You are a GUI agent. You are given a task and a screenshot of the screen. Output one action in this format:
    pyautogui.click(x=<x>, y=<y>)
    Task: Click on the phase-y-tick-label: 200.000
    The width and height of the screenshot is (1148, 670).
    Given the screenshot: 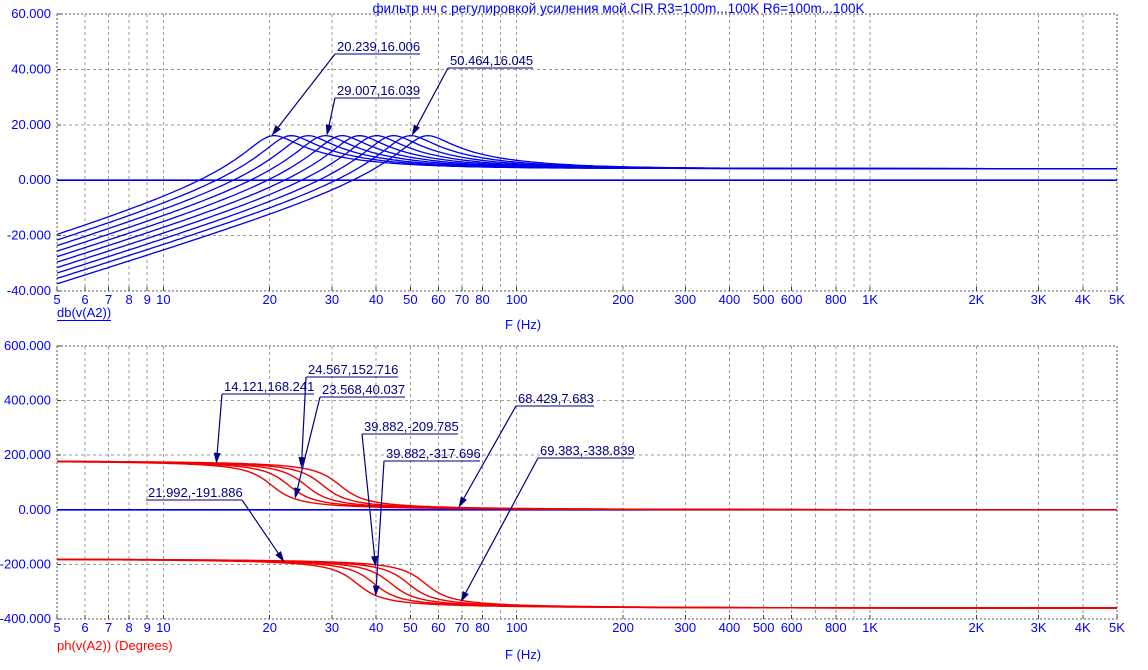 What is the action you would take?
    pyautogui.click(x=27, y=454)
    